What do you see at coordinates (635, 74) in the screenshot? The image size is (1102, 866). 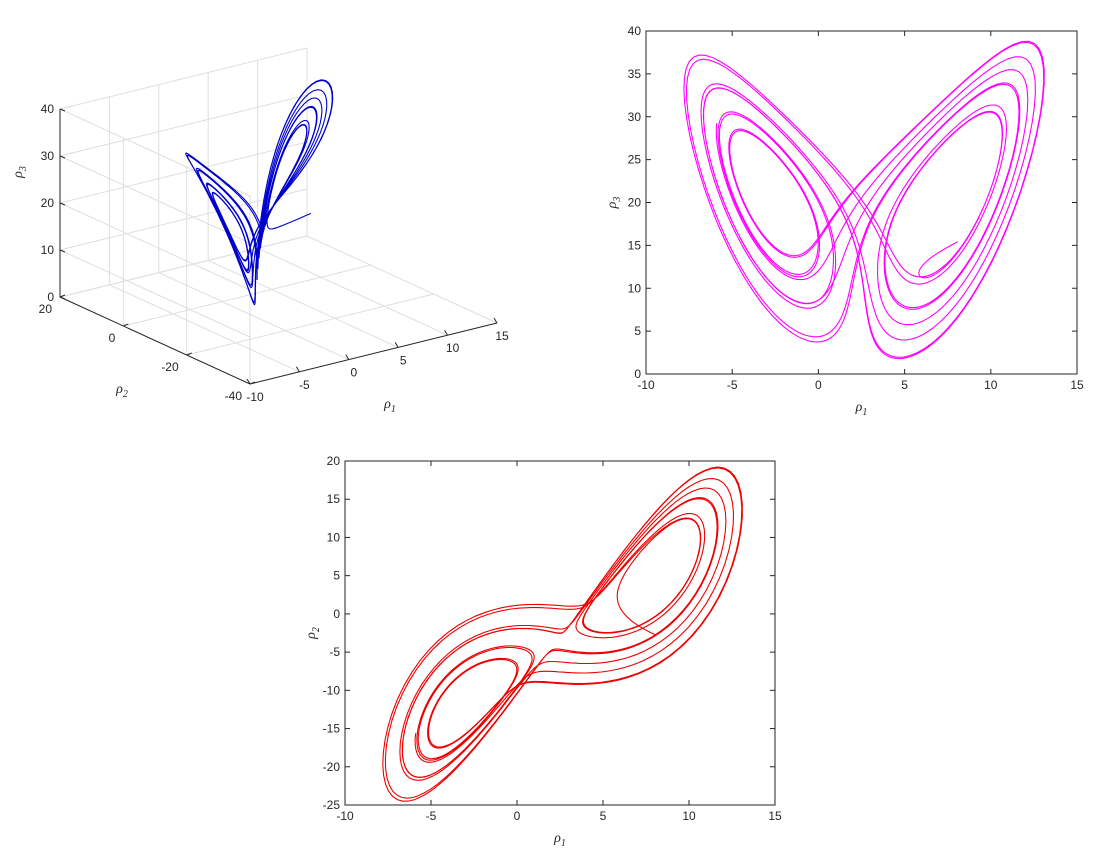 I see `y-tick-label: 35` at bounding box center [635, 74].